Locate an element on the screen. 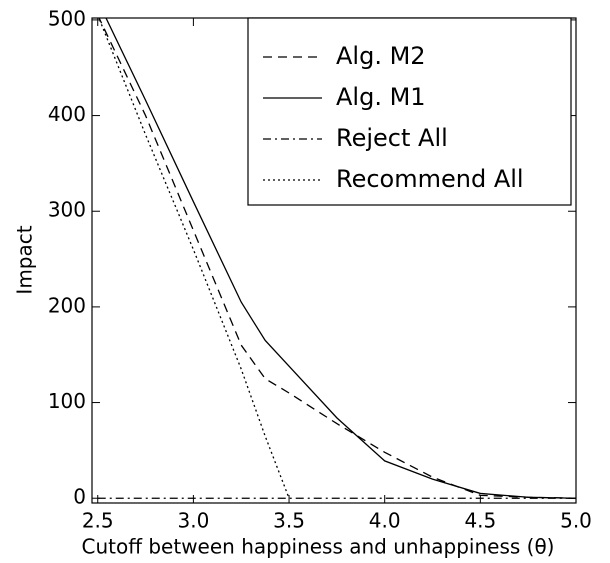  legend-label: Alg. M2 is located at coordinates (381, 56).